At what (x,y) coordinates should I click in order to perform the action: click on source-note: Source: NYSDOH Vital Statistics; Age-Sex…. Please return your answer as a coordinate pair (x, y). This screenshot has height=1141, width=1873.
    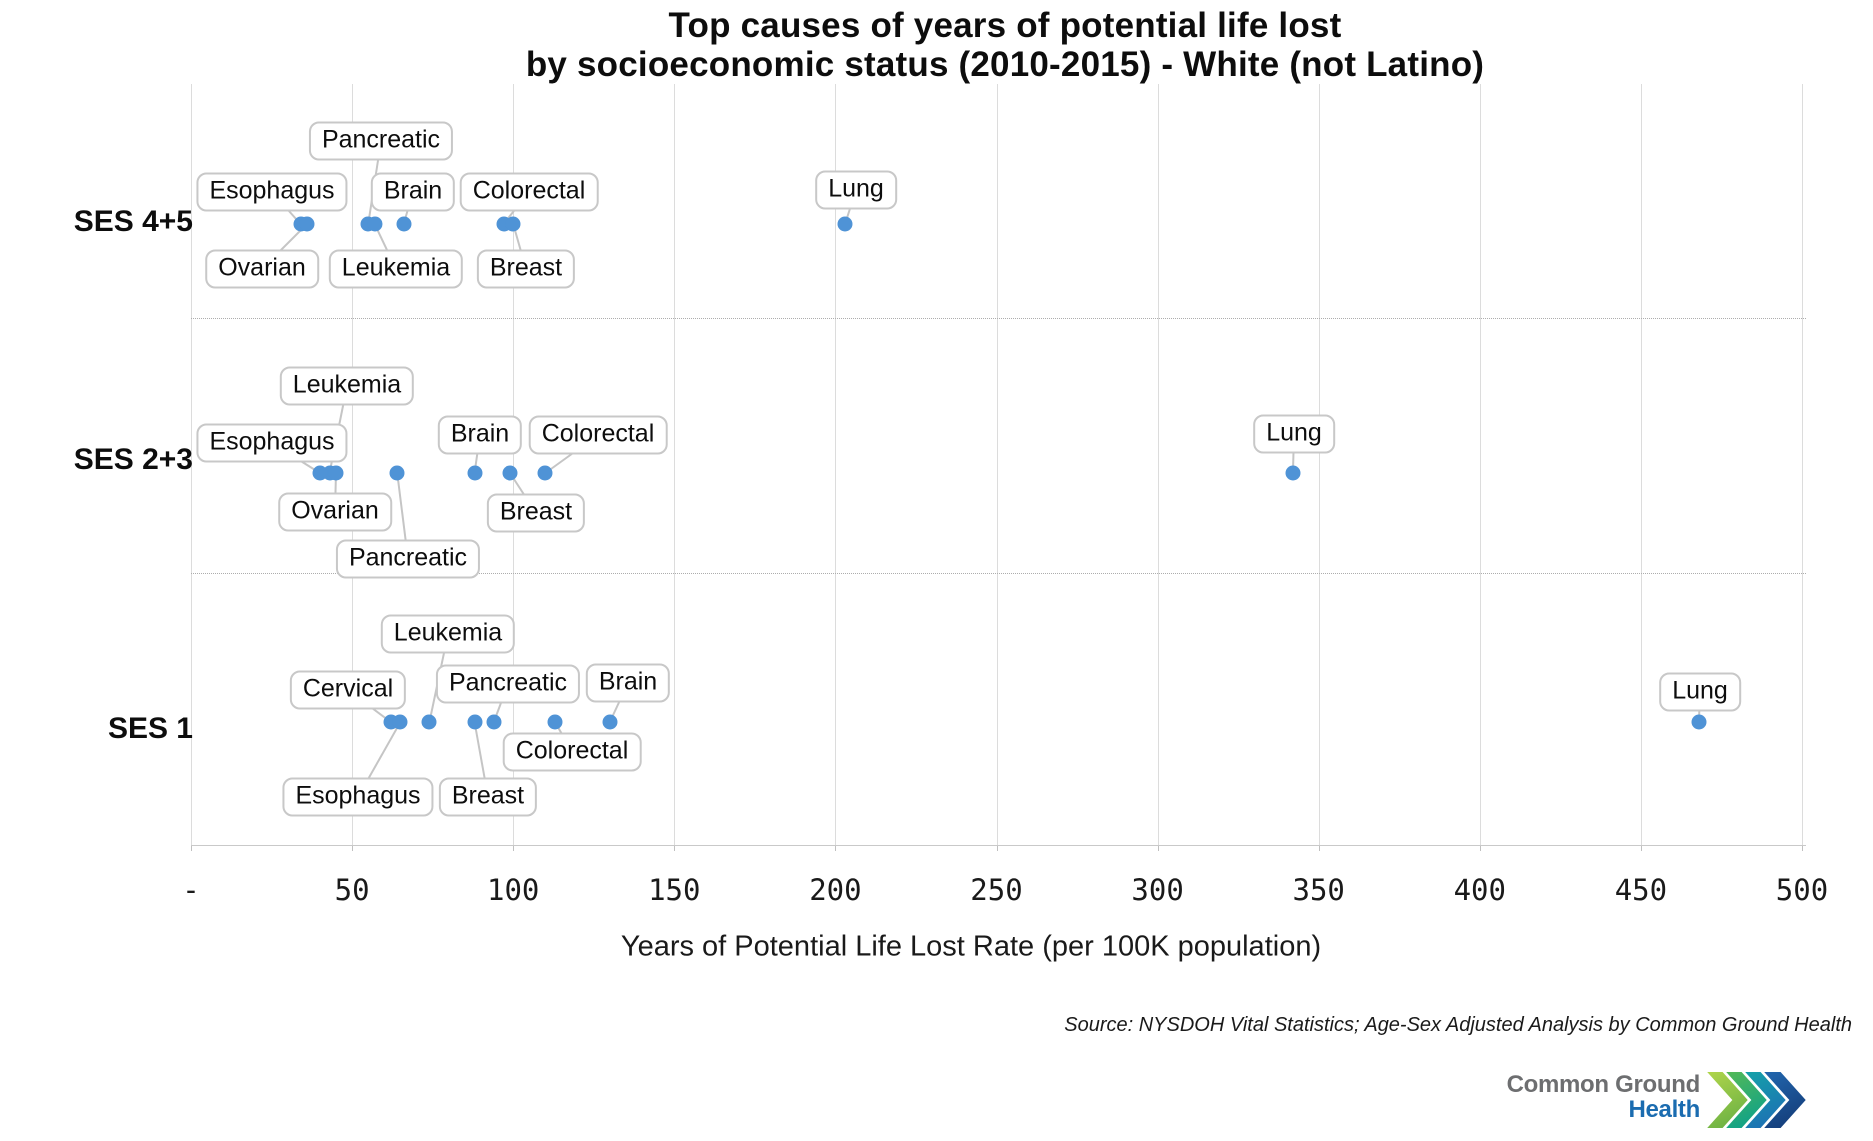
    Looking at the image, I should click on (1458, 1025).